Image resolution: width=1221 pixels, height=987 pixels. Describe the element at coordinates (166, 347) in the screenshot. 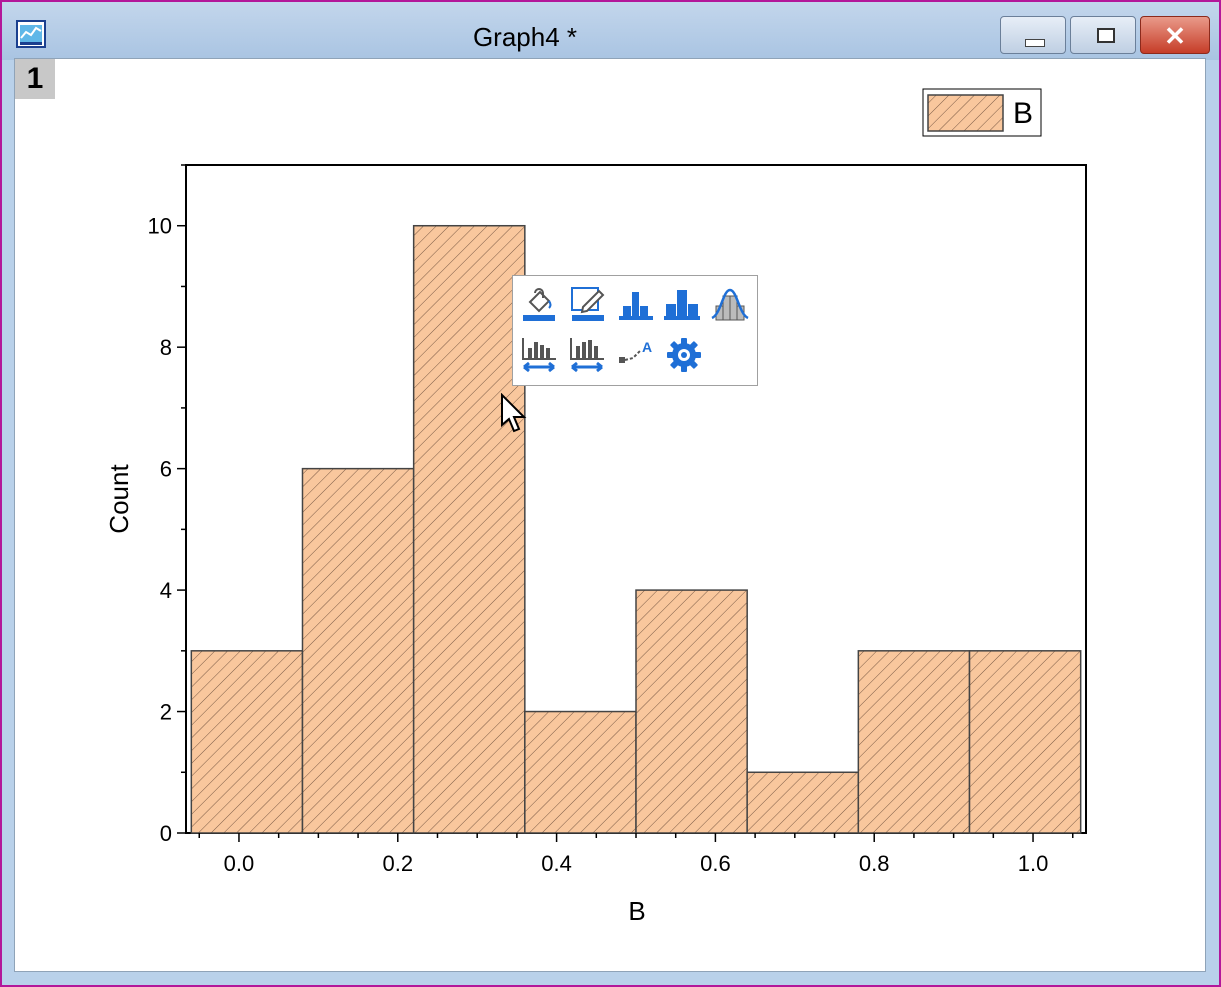

I see `y-tick-label: 8` at that location.